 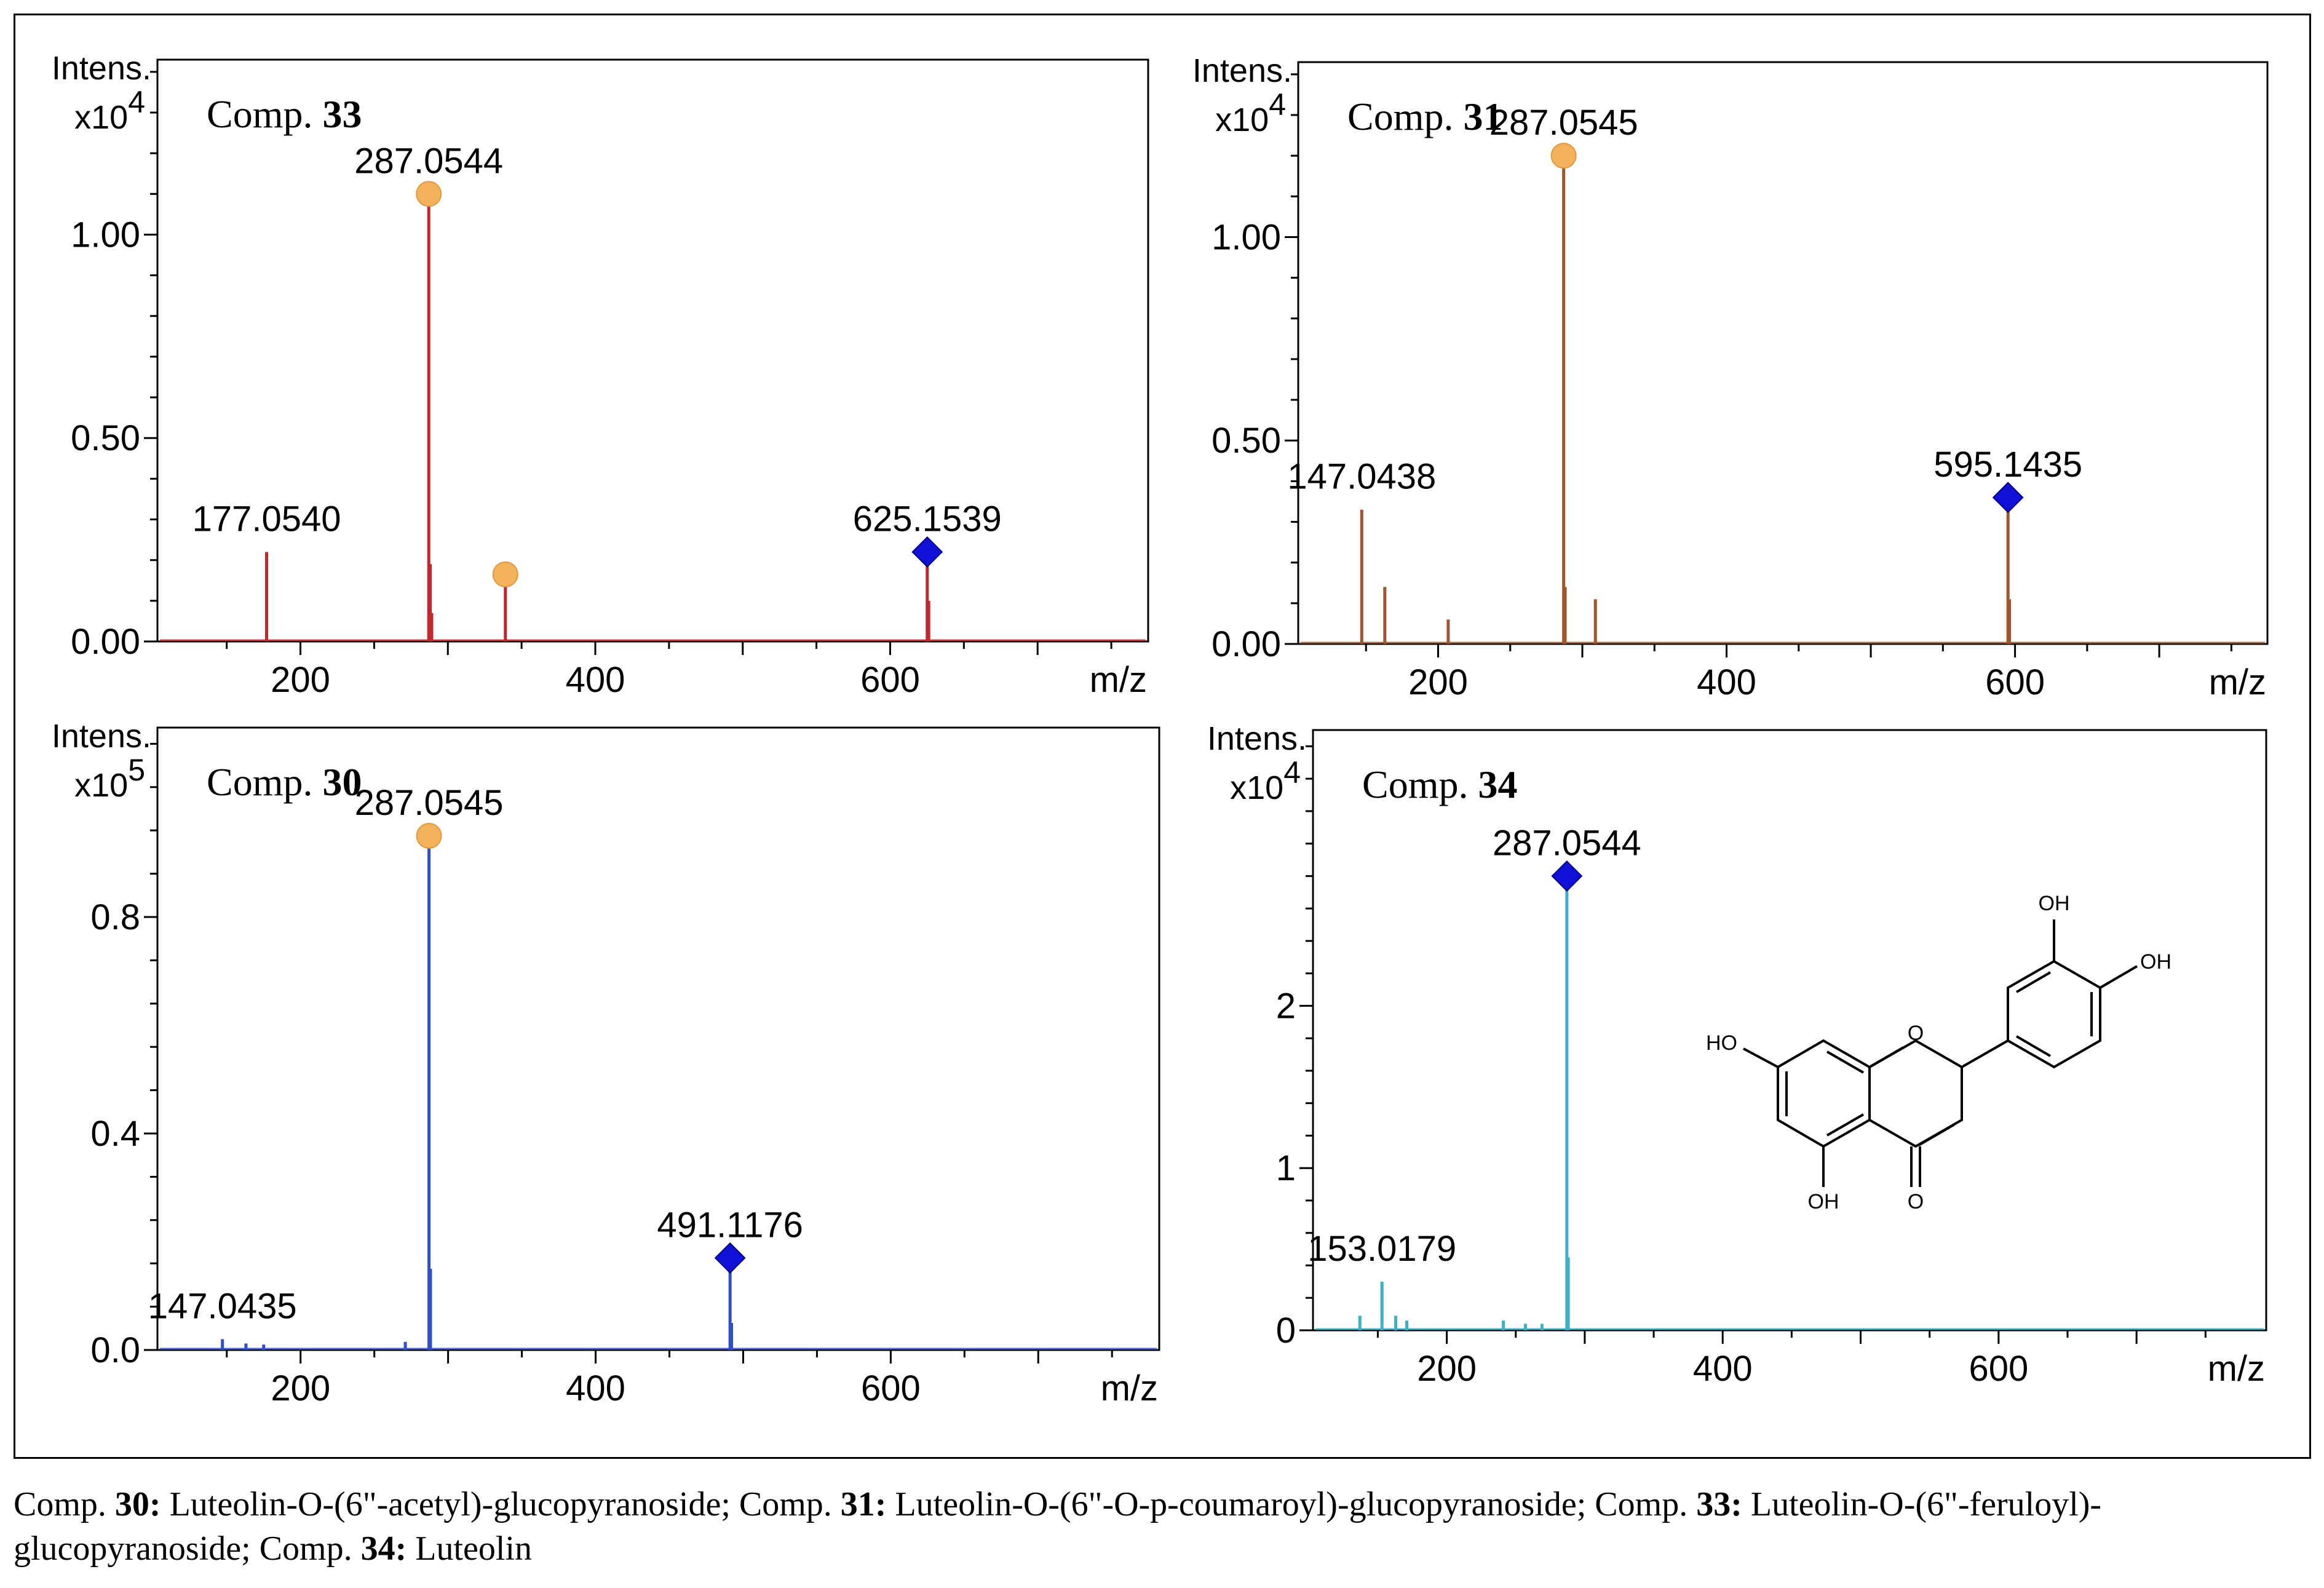 I want to click on y-tick-label: 0.8, so click(x=115, y=917).